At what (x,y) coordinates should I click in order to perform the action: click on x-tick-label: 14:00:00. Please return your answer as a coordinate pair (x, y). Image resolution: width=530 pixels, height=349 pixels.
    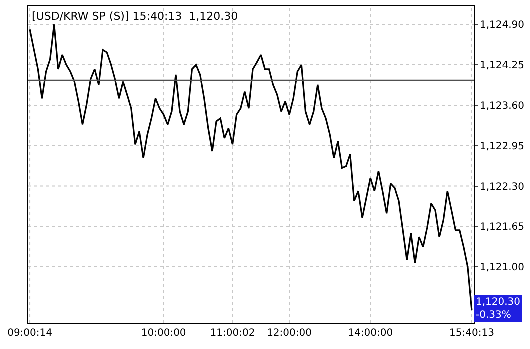
    Looking at the image, I should click on (371, 333).